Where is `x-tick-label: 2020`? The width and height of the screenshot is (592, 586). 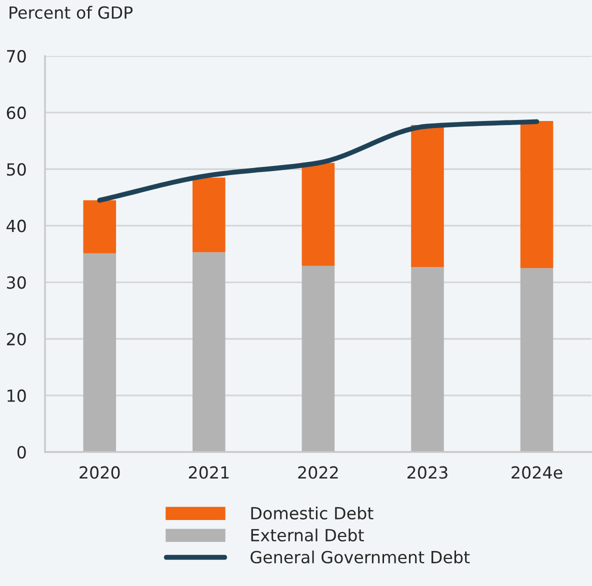 x-tick-label: 2020 is located at coordinates (100, 472).